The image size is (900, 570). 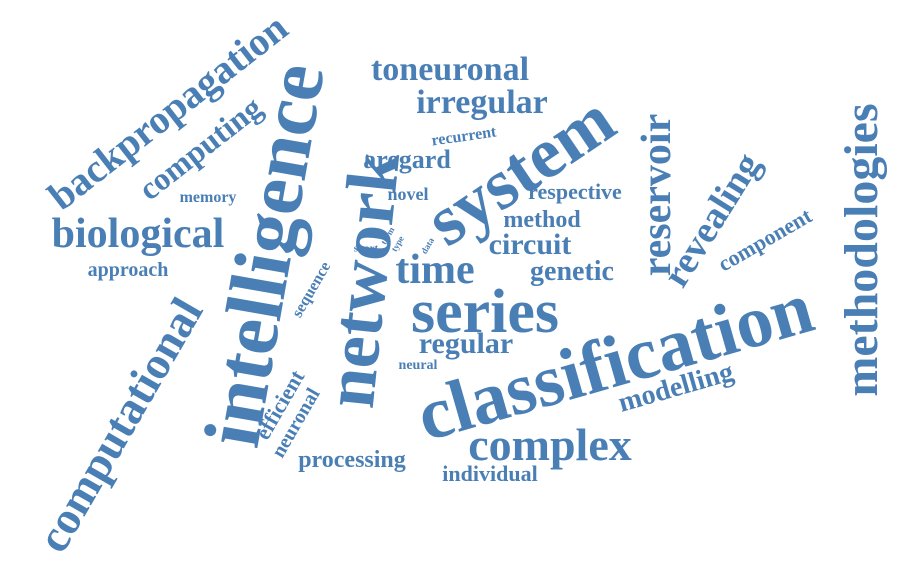 What do you see at coordinates (352, 460) in the screenshot?
I see `word-processing: processing` at bounding box center [352, 460].